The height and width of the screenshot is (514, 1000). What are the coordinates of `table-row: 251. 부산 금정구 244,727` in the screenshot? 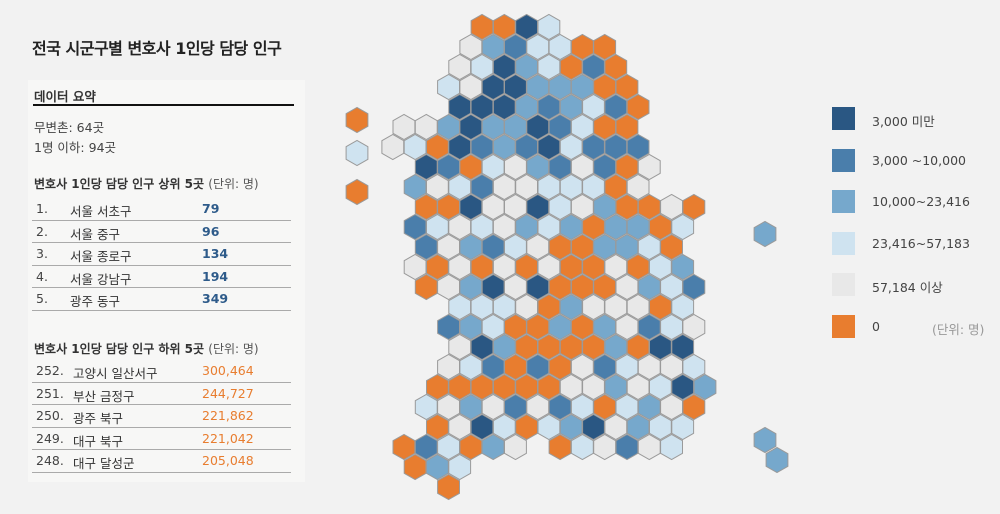 It's located at (161, 394).